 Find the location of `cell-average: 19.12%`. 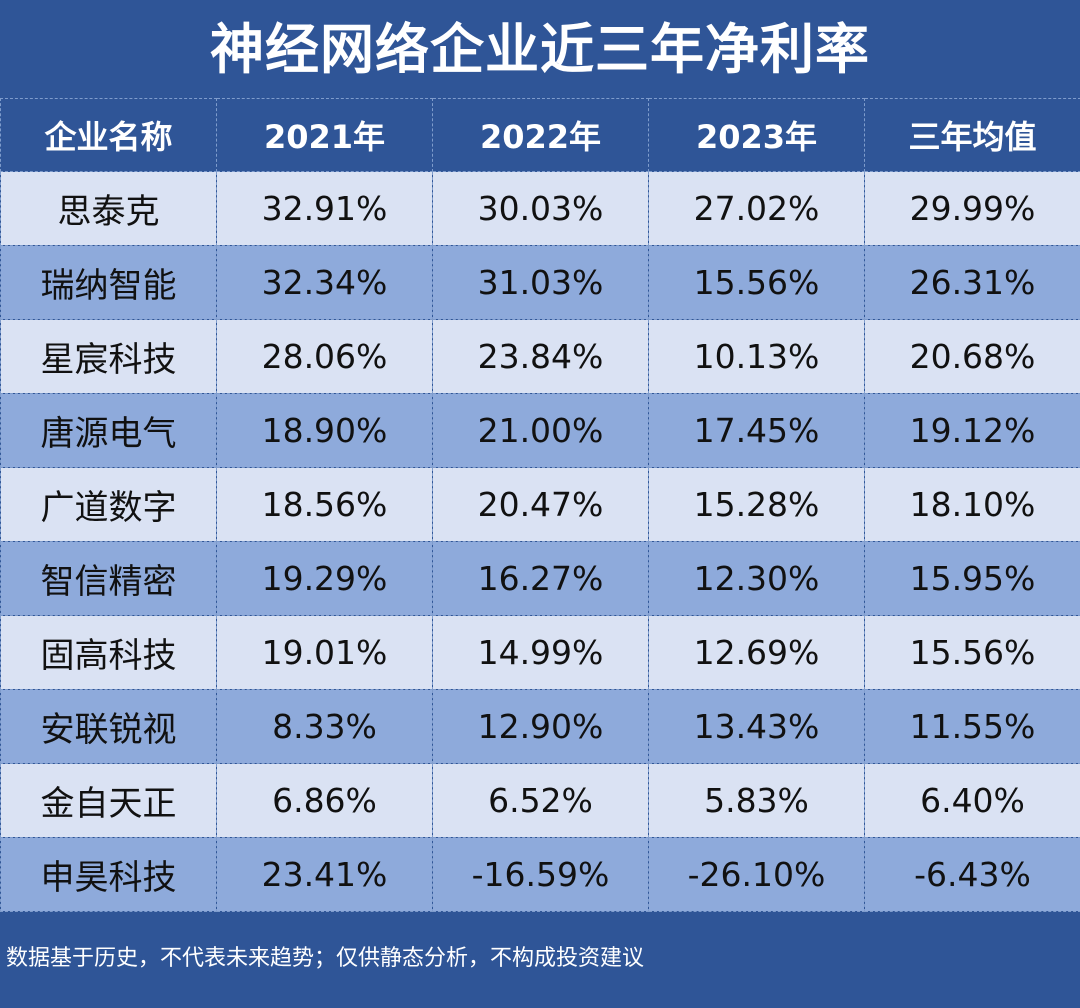

cell-average: 19.12% is located at coordinates (972, 430).